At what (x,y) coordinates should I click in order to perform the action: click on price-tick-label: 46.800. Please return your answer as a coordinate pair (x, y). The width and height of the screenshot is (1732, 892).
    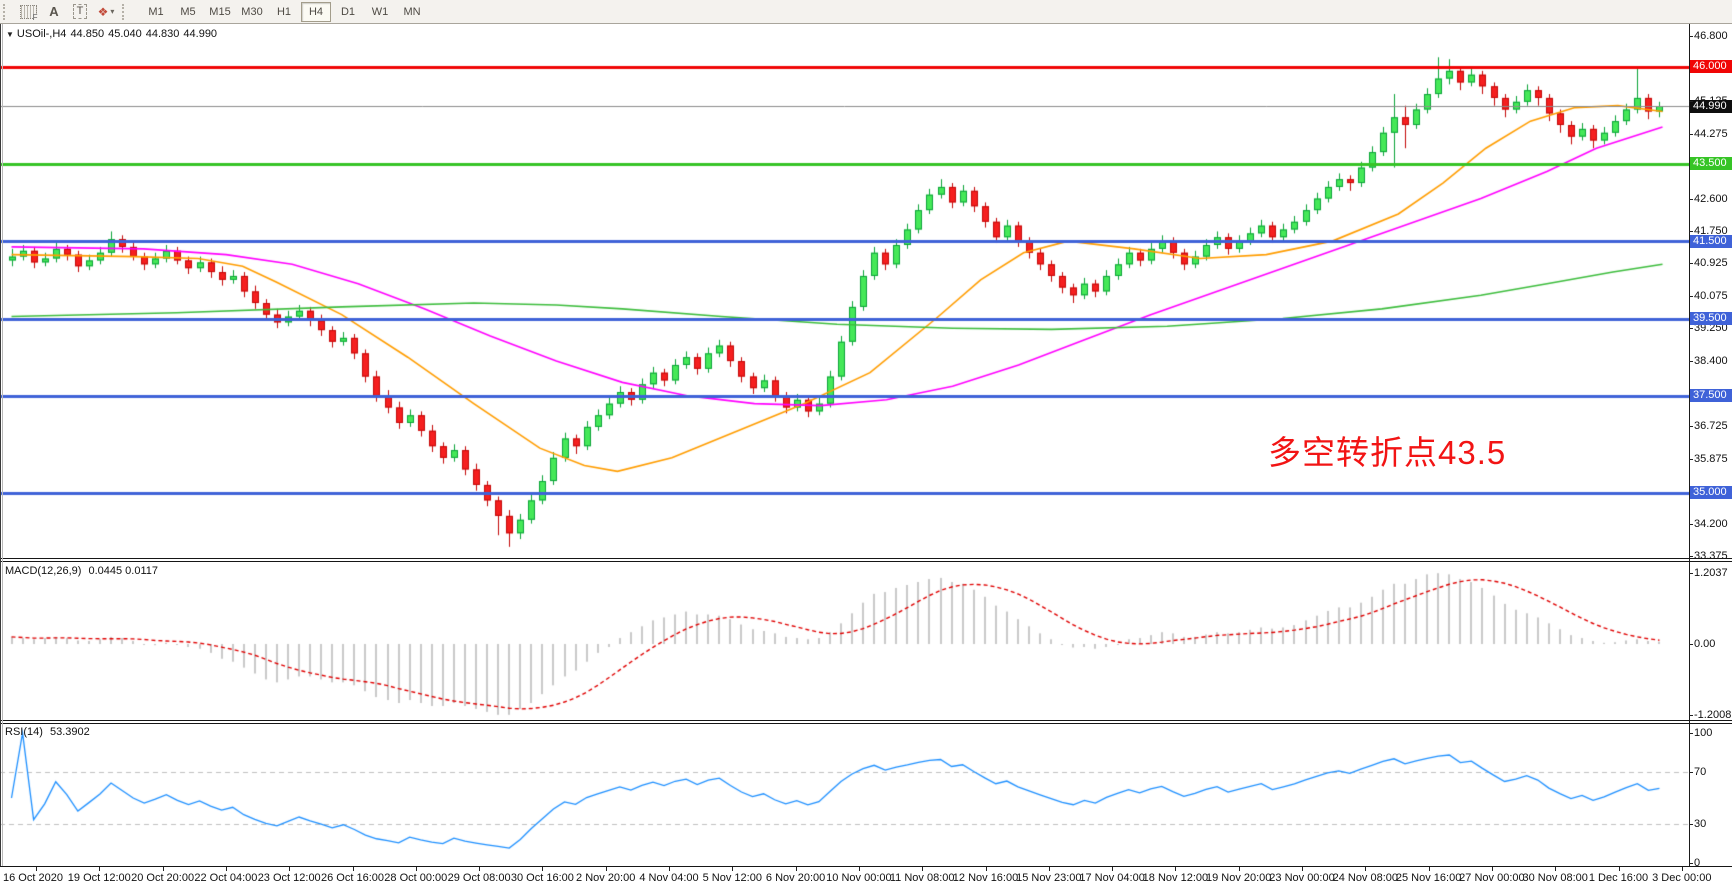
    Looking at the image, I should click on (1711, 36).